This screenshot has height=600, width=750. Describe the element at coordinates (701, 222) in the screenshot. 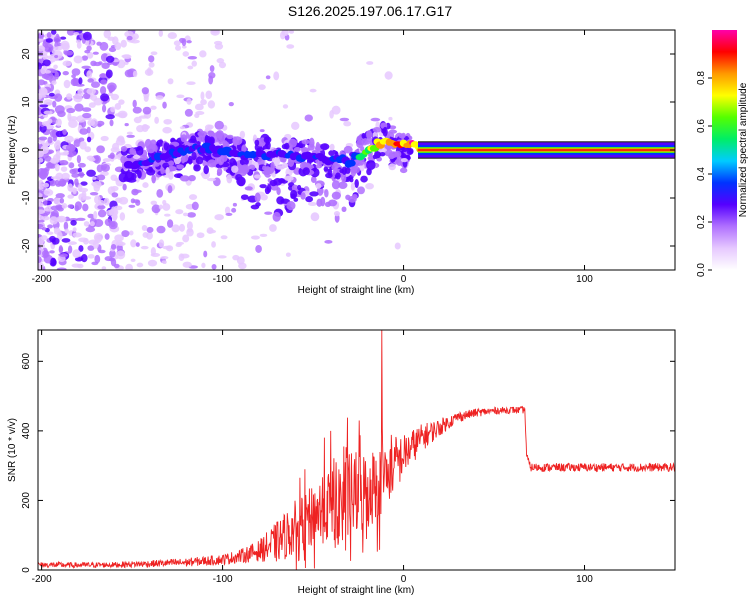

I see `colorbar-tick-label: 0.2` at that location.